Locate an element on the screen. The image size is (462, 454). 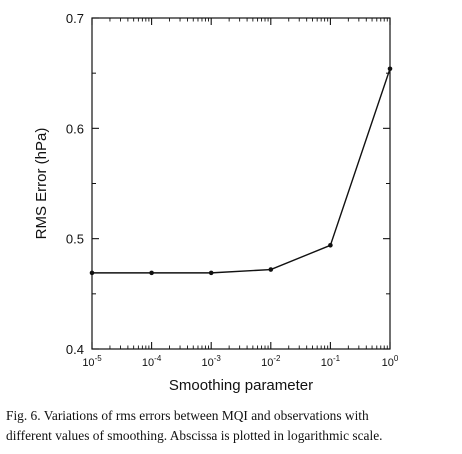
y-tick-label-1: 0.5 is located at coordinates (75, 239).